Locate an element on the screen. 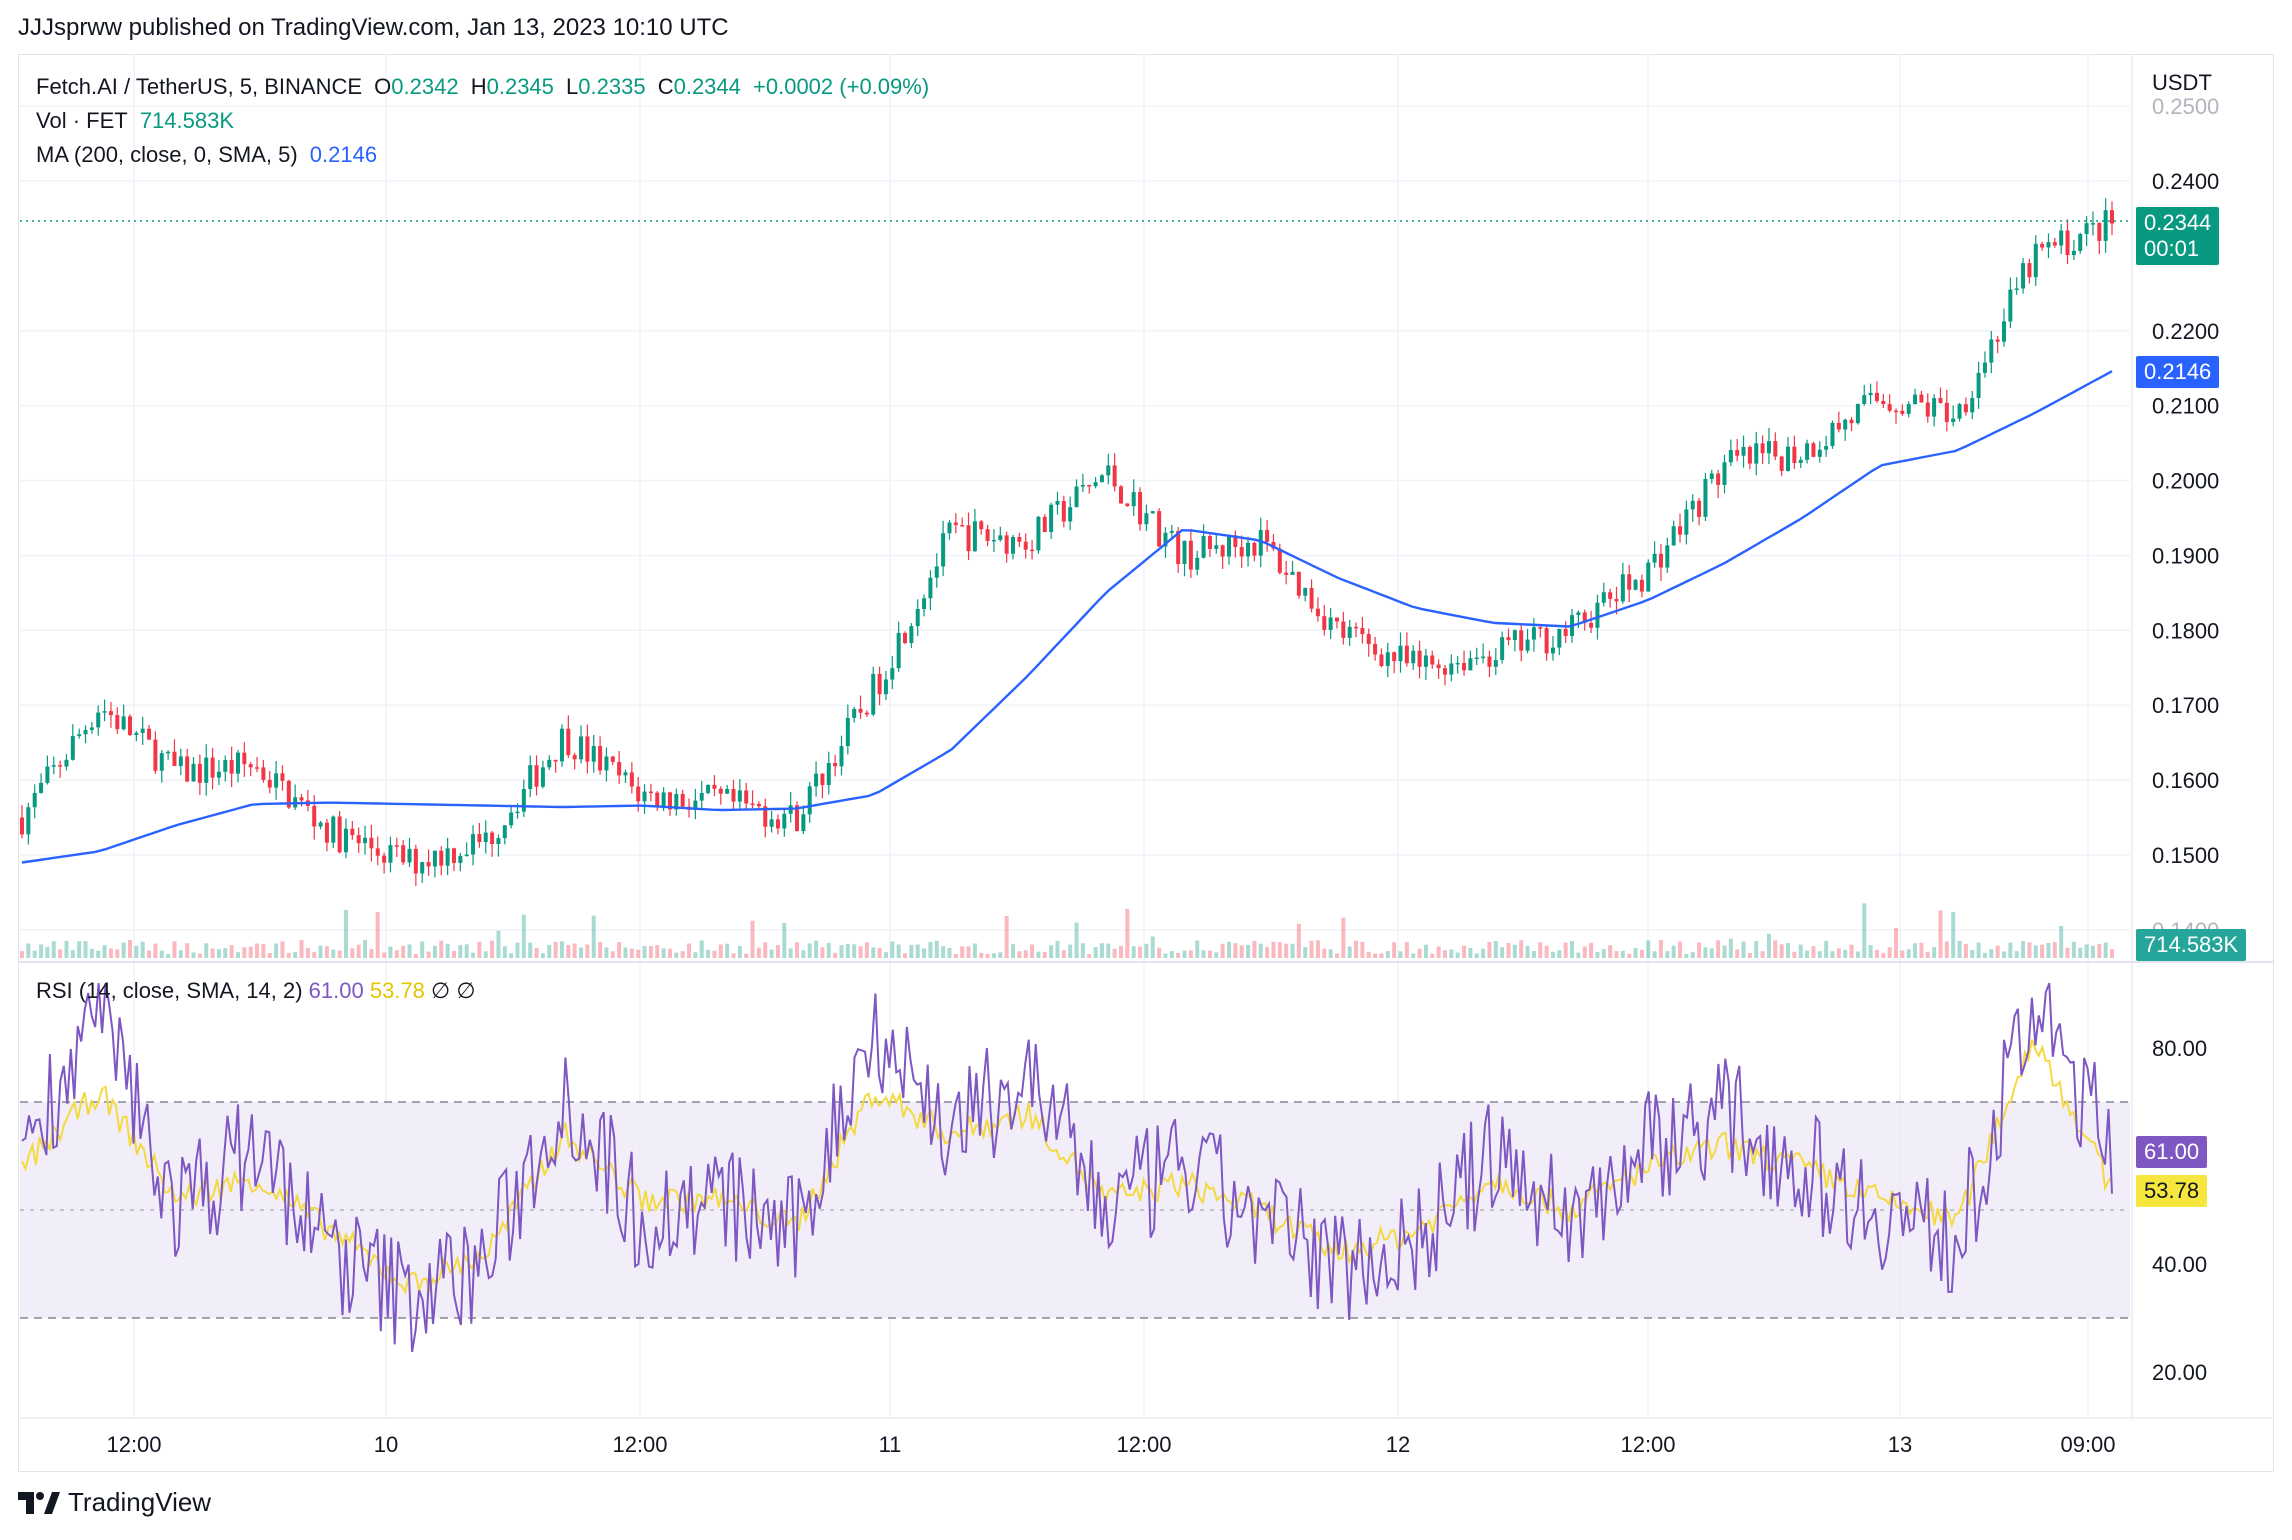  open-label: O is located at coordinates (383, 86).